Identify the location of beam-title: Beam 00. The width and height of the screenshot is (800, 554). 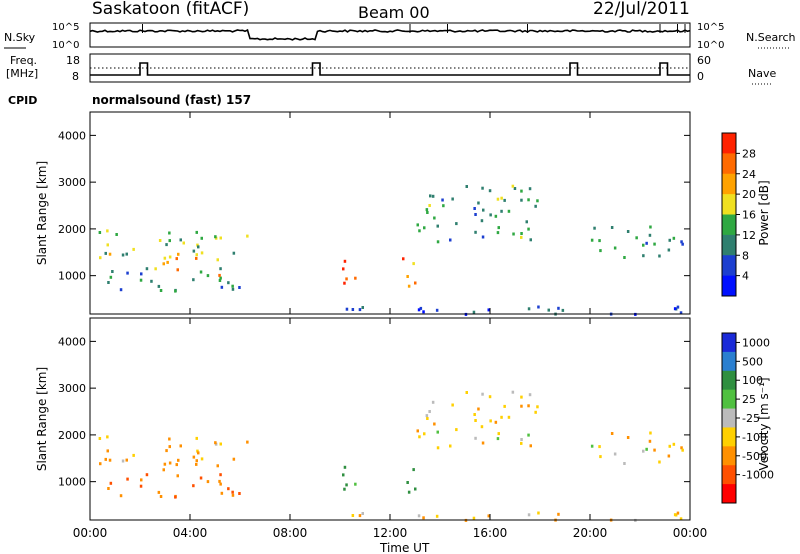
(394, 12).